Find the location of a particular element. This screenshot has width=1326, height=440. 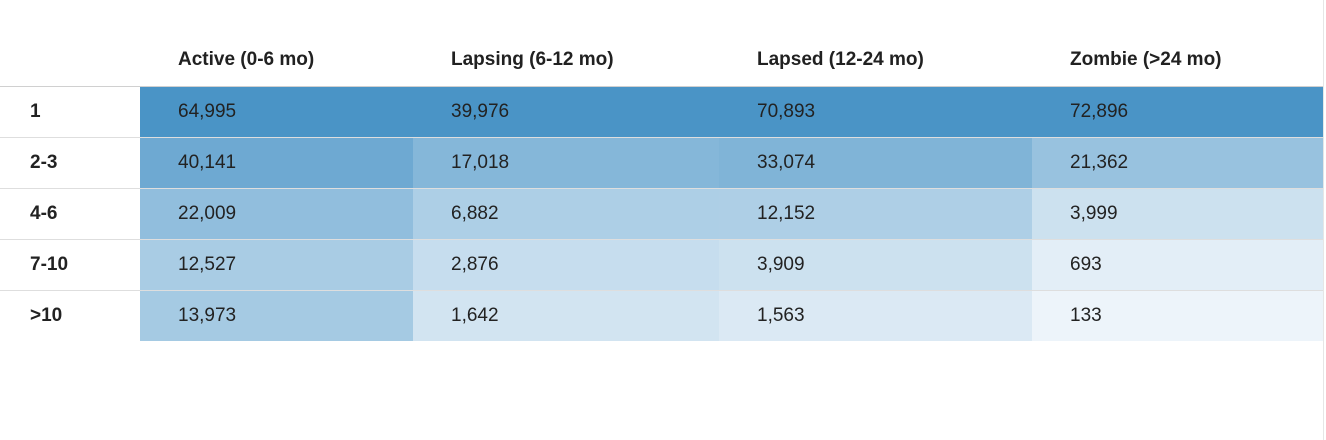

heatmap-cell: 3,999 is located at coordinates (1177, 214).